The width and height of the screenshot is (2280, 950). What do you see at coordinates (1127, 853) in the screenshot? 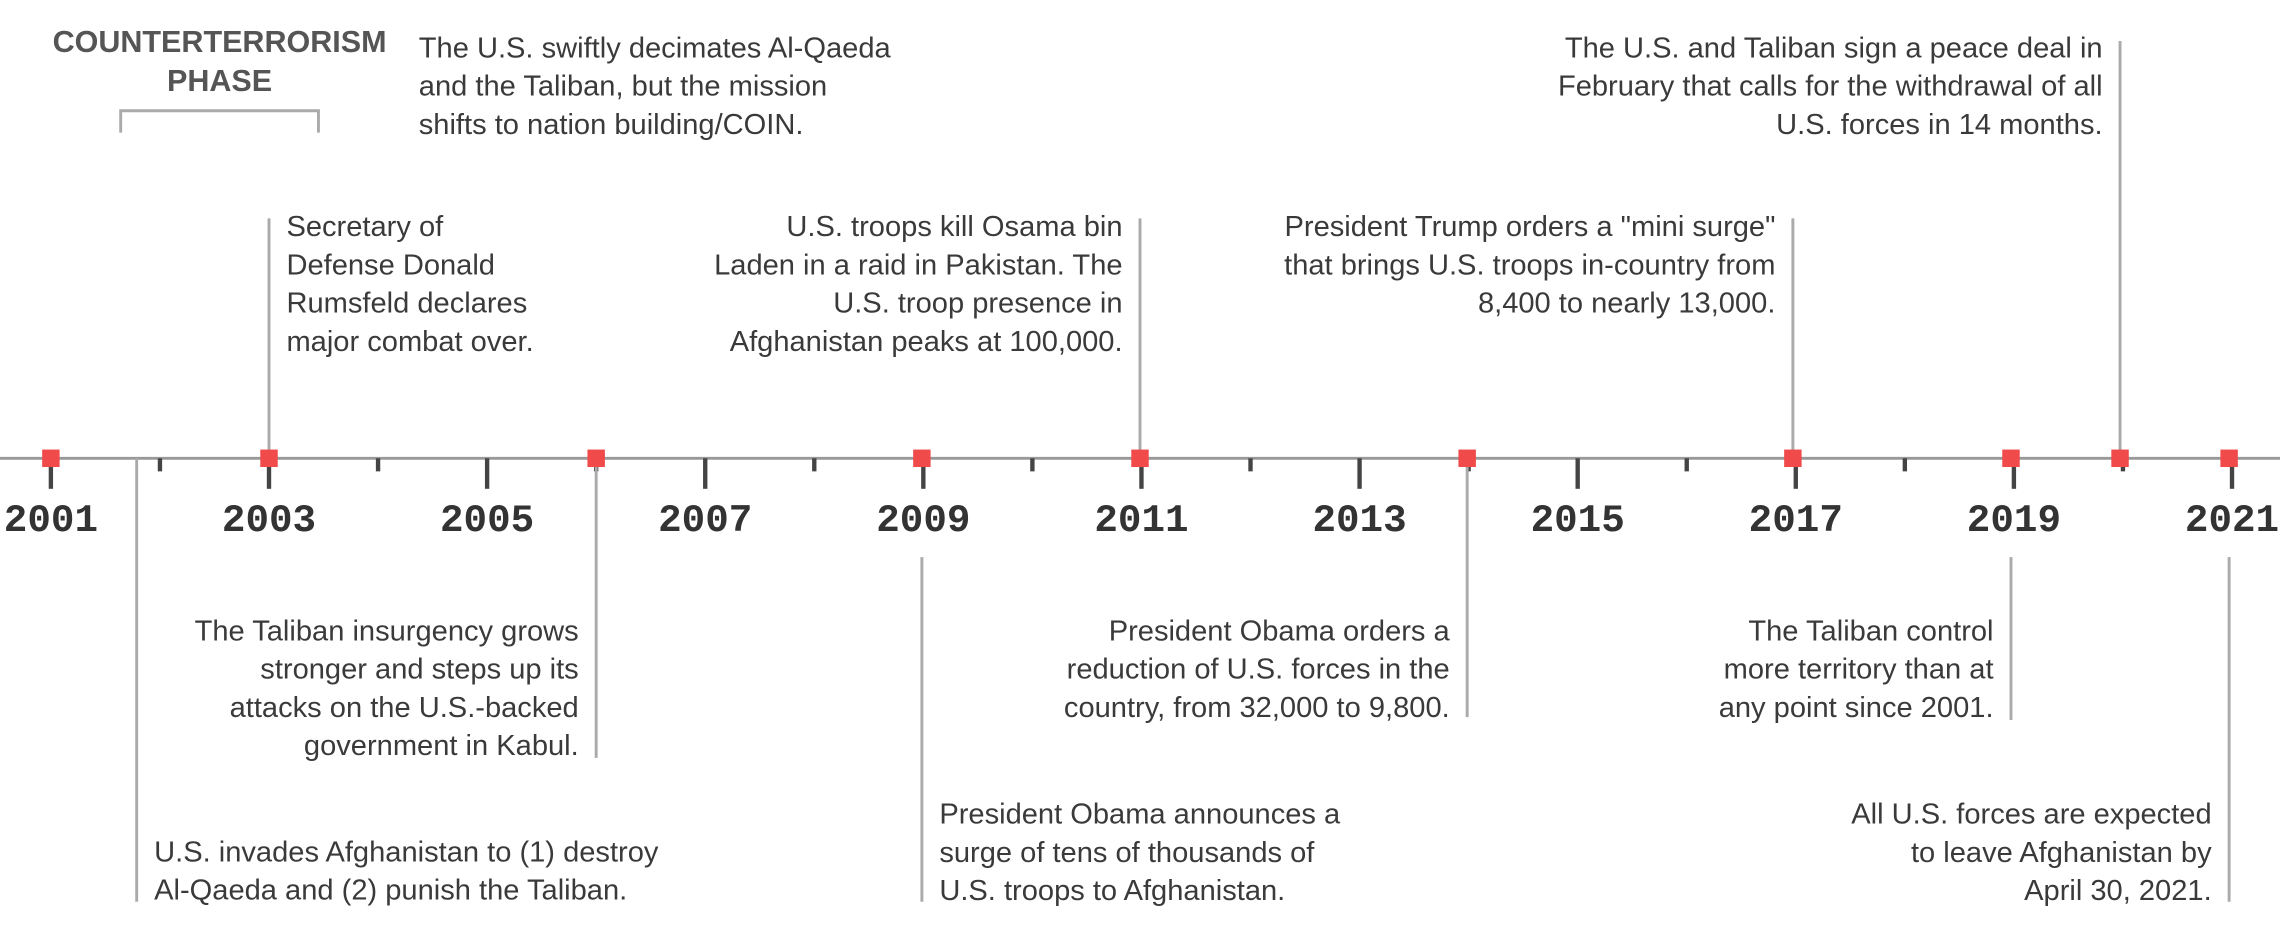
I see `event-text: surge of tens of thousands of` at bounding box center [1127, 853].